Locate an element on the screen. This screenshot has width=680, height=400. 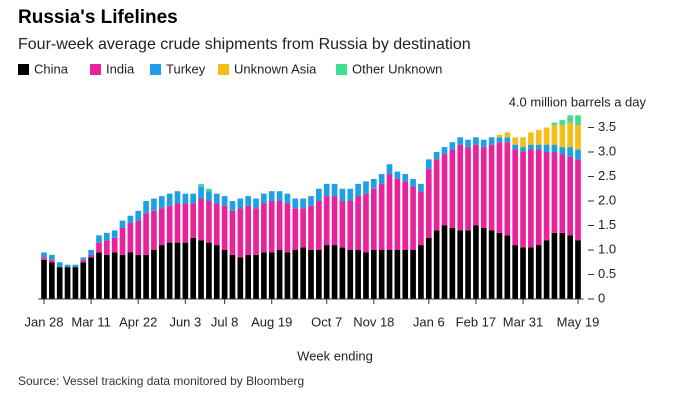
y-tick-label: 3.5 is located at coordinates (607, 126).